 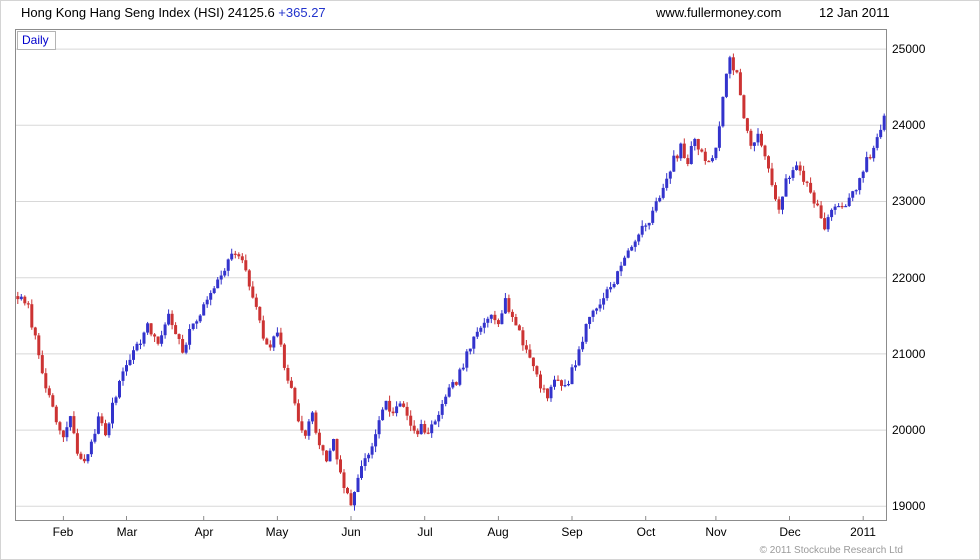 What do you see at coordinates (63, 532) in the screenshot?
I see `x-tick-label: Feb` at bounding box center [63, 532].